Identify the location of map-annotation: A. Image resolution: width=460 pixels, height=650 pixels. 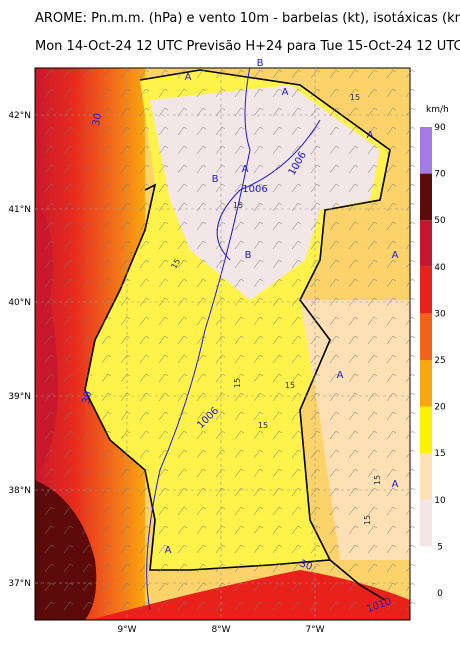
(168, 550).